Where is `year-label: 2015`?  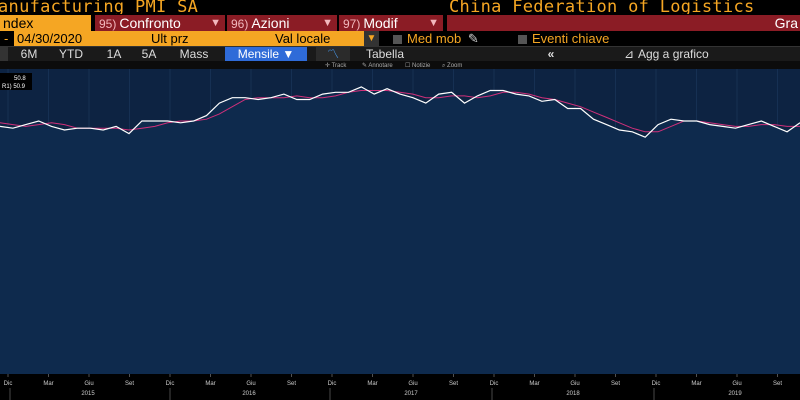
year-label: 2015 is located at coordinates (88, 394).